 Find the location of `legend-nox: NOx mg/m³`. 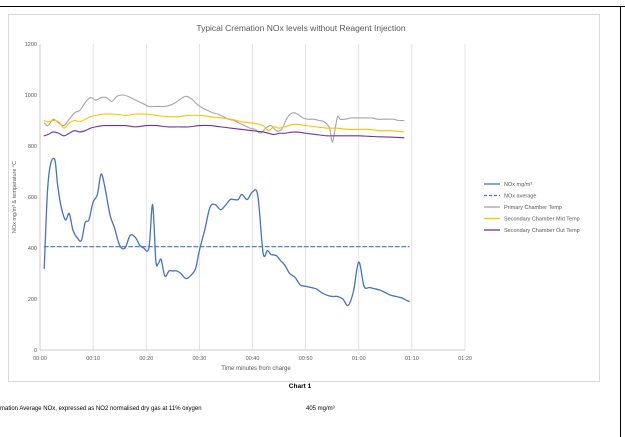

legend-nox: NOx mg/m³ is located at coordinates (508, 185).